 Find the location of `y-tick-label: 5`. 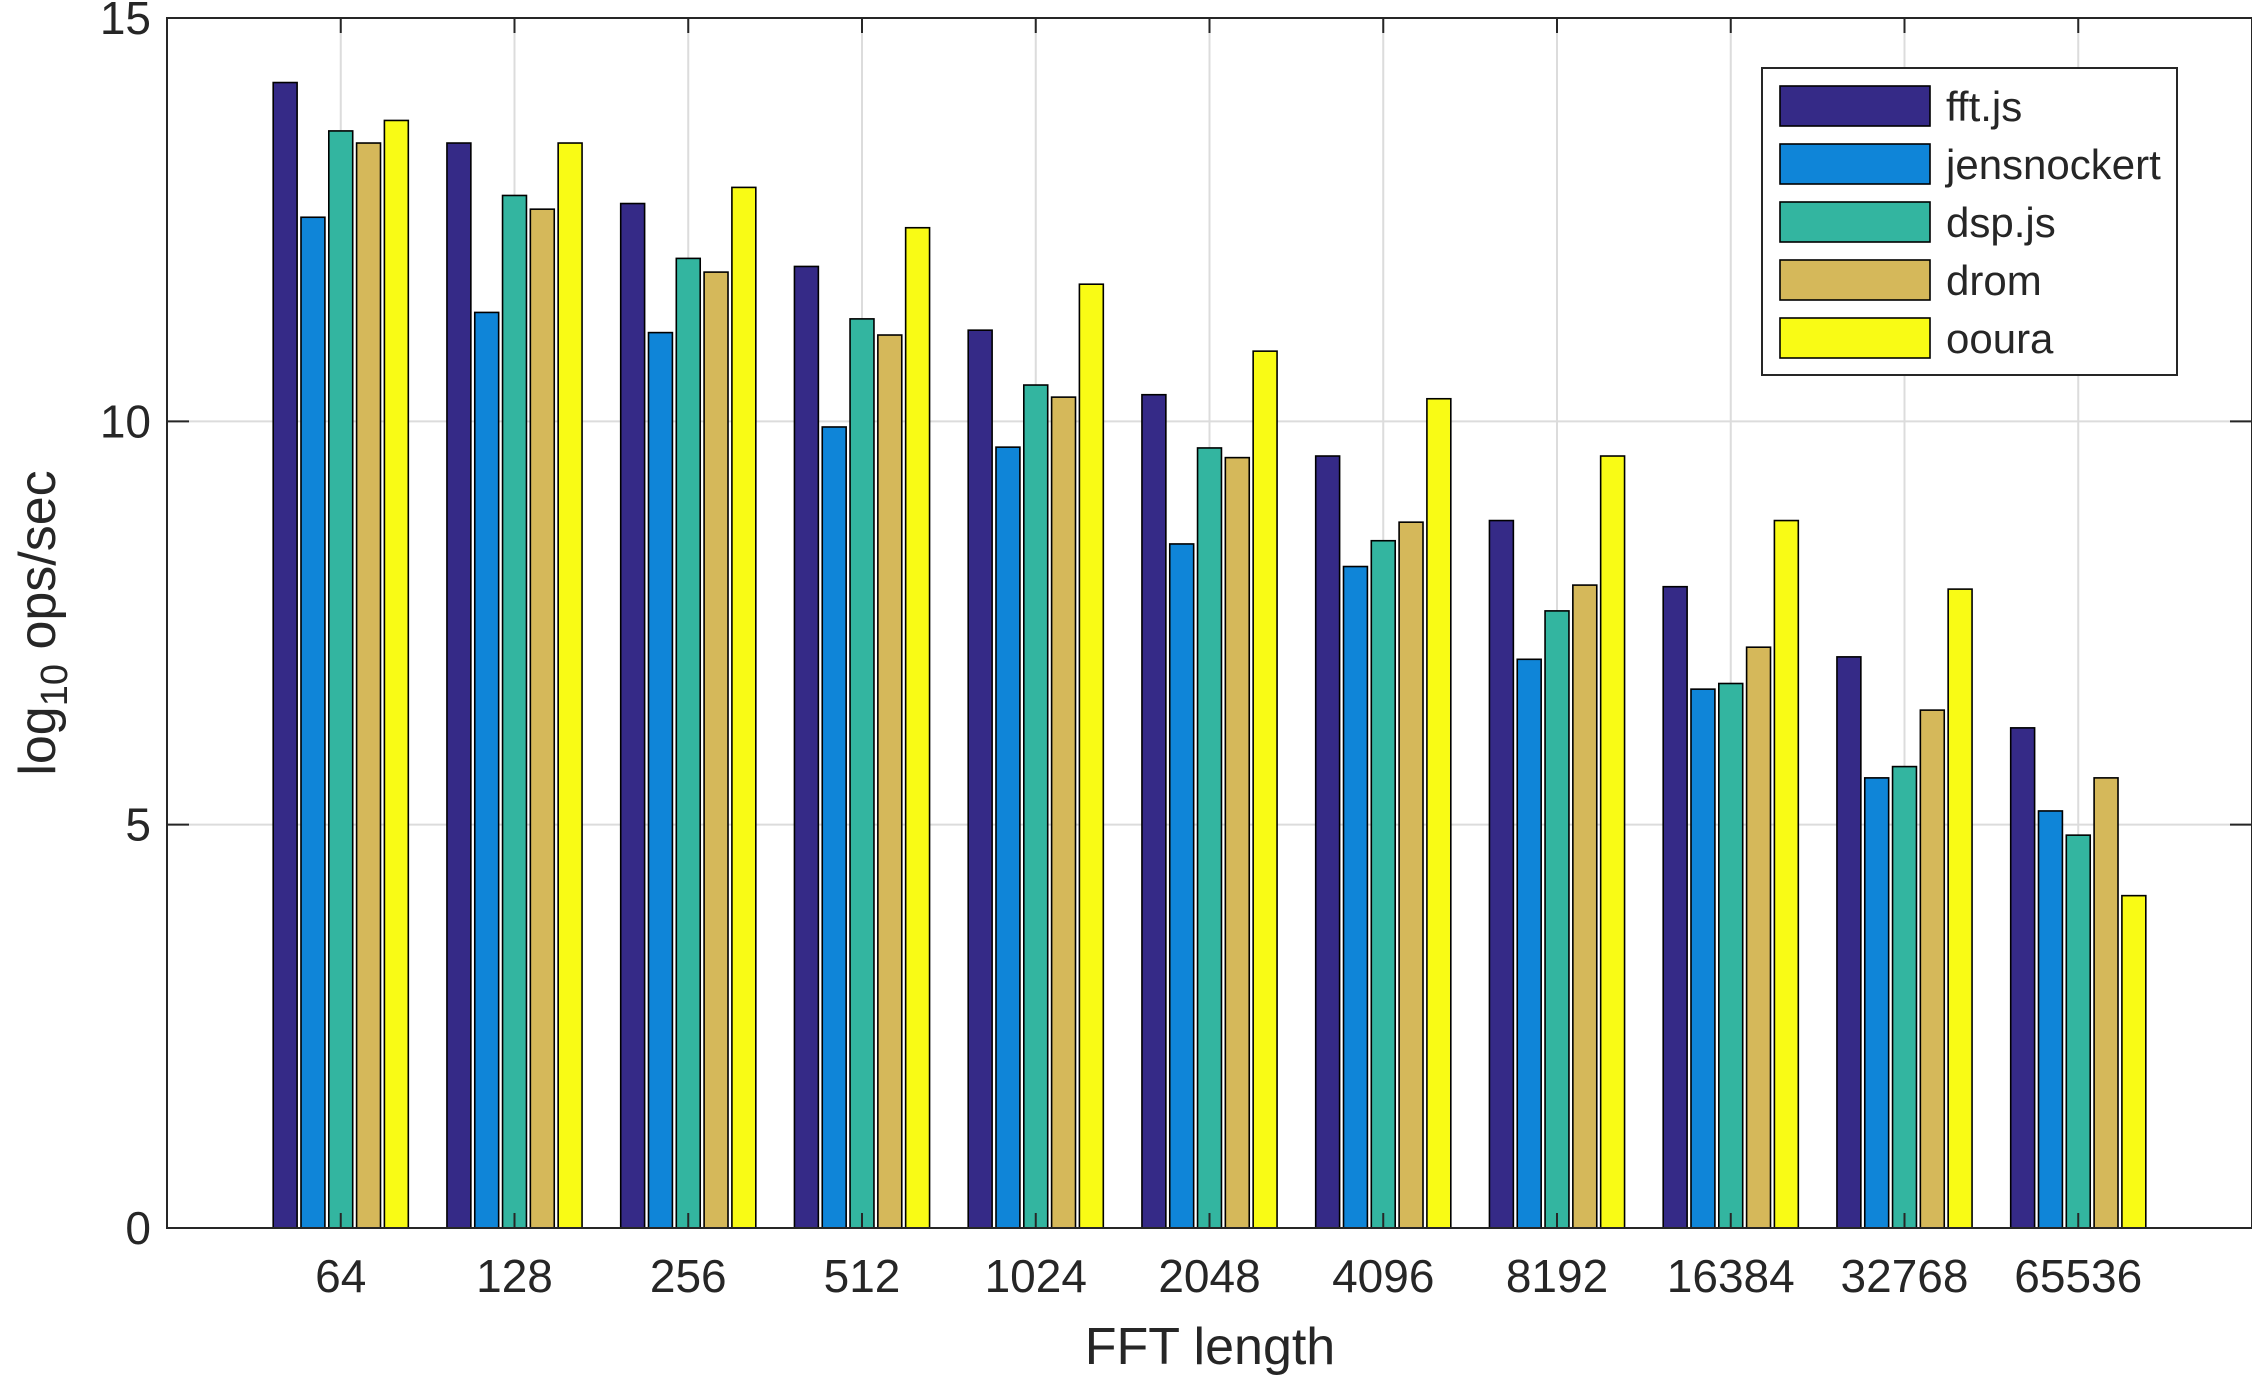

y-tick-label: 5 is located at coordinates (138, 825).